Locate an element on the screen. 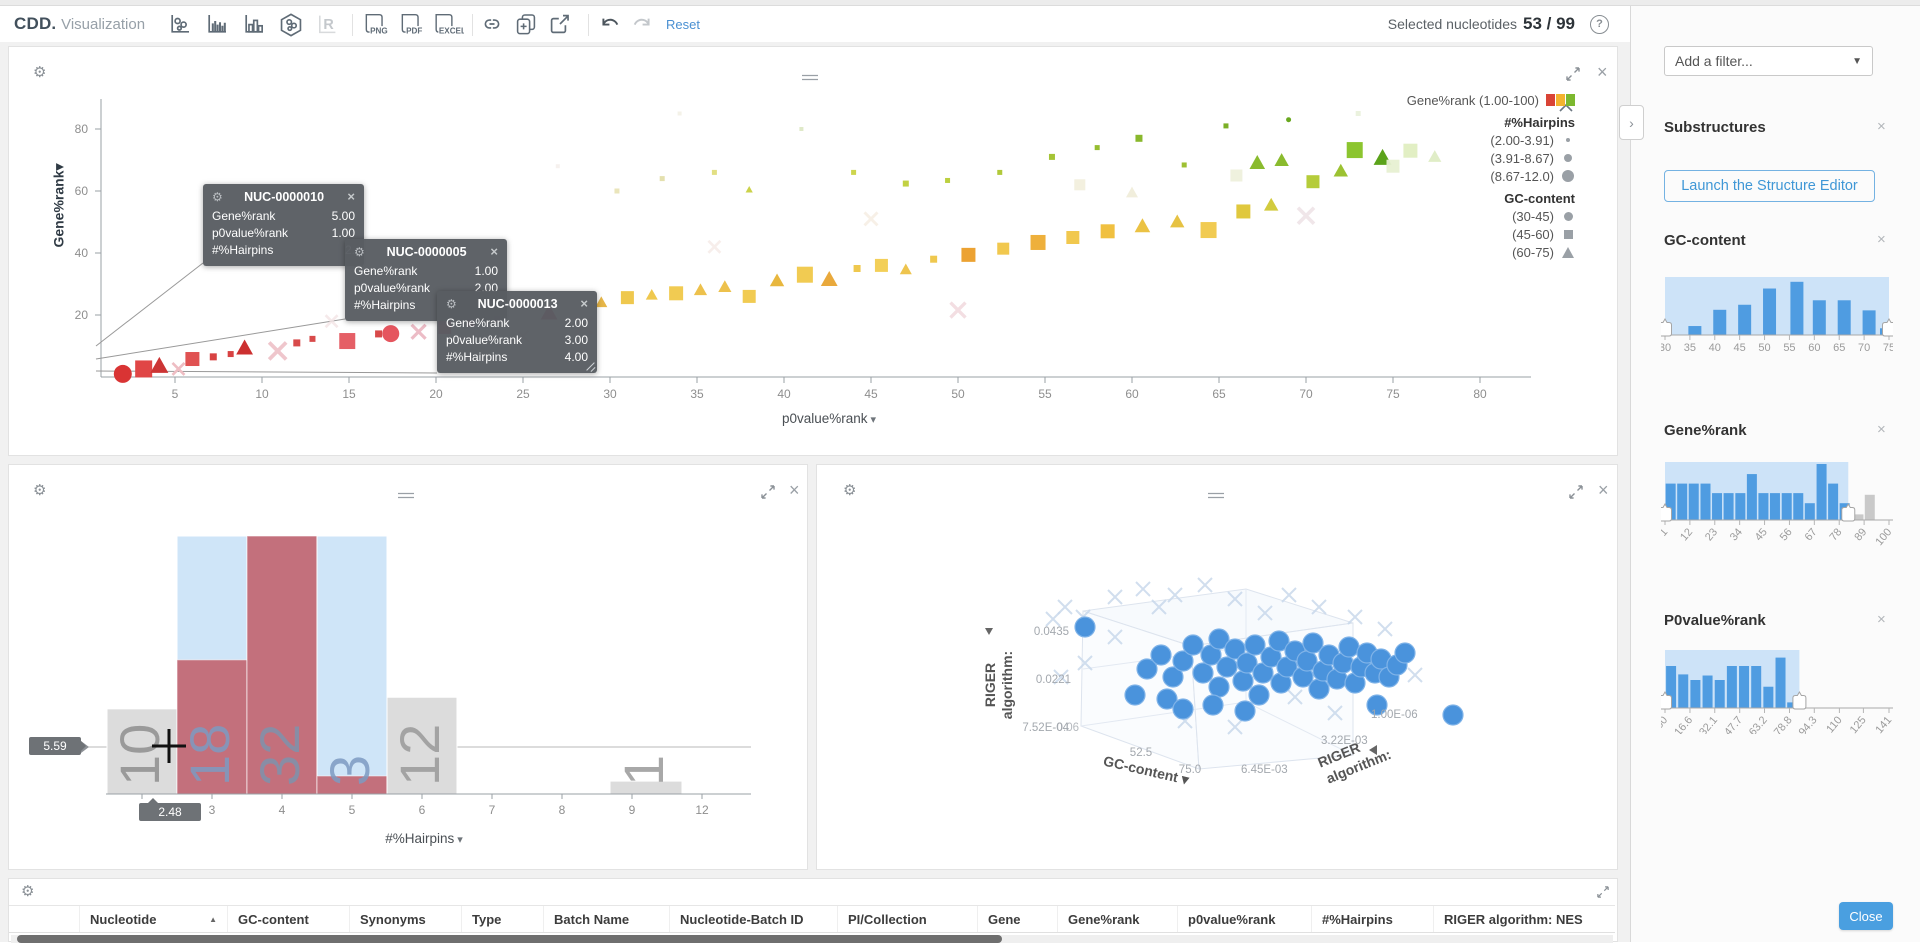  share-link-icon is located at coordinates (493, 25).